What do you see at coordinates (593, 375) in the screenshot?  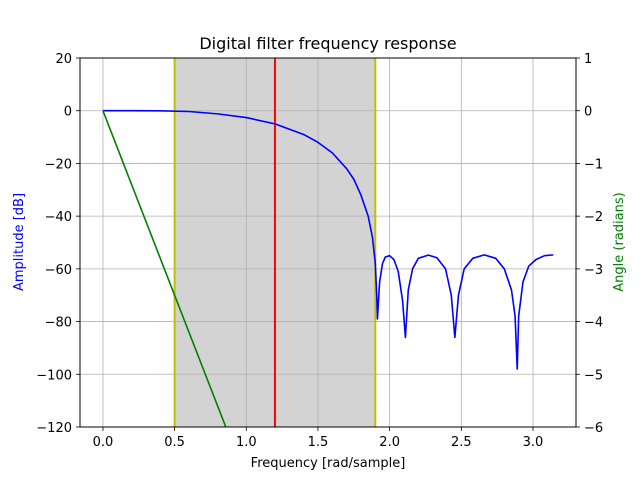 I see `right-y-tick-label: −5` at bounding box center [593, 375].